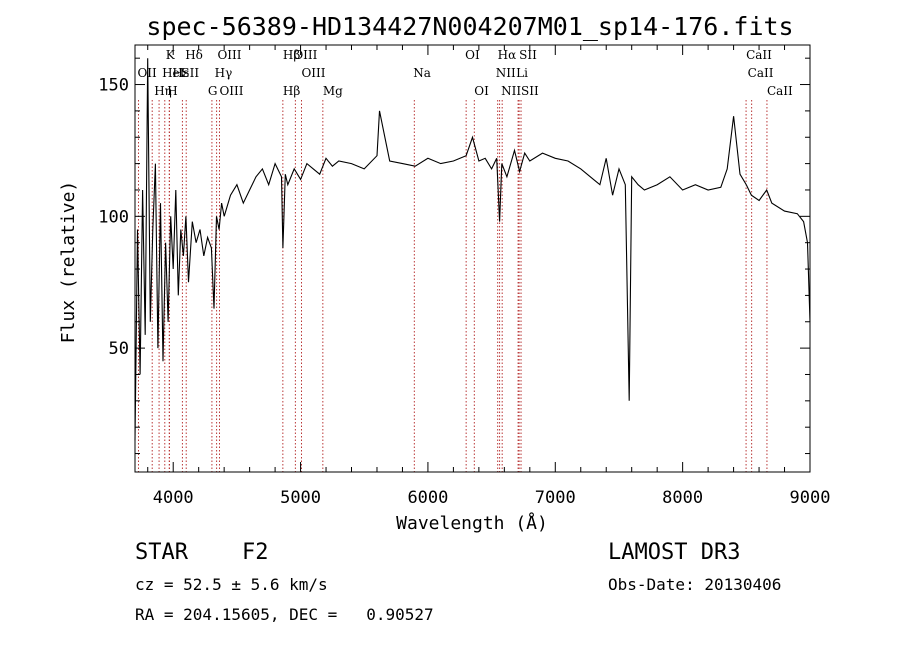  I want to click on line-marker-label: Na, so click(422, 73).